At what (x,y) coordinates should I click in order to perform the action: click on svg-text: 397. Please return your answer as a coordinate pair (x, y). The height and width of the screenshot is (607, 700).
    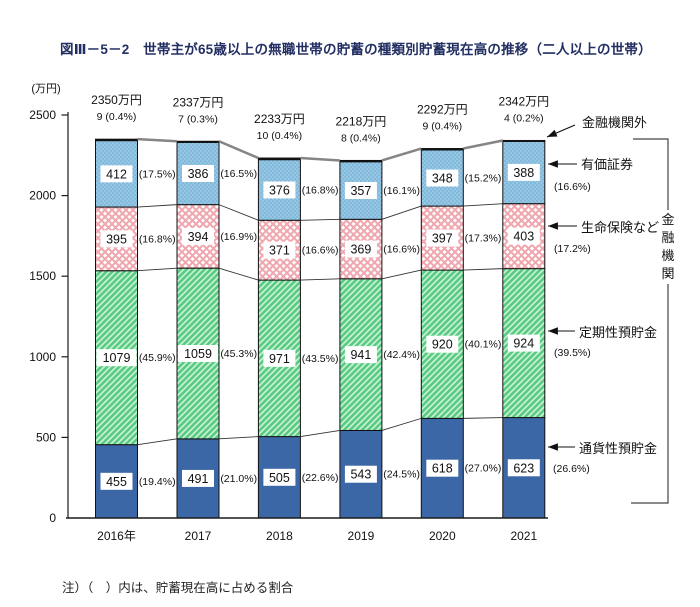
    Looking at the image, I should click on (442, 239).